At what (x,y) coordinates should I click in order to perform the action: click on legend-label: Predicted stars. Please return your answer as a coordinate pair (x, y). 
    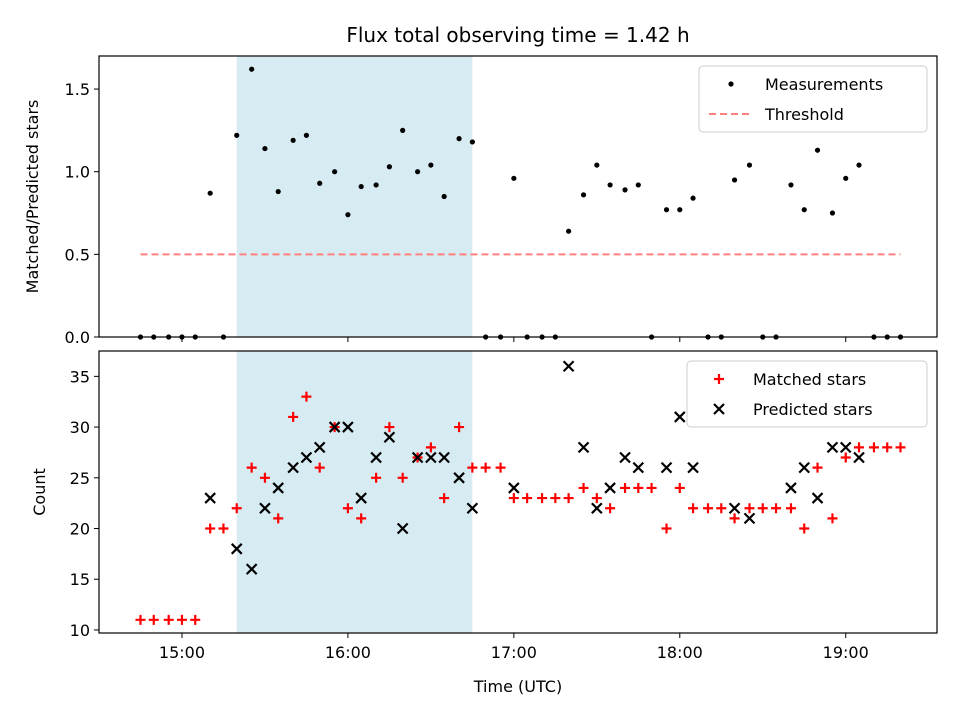
    Looking at the image, I should click on (813, 409).